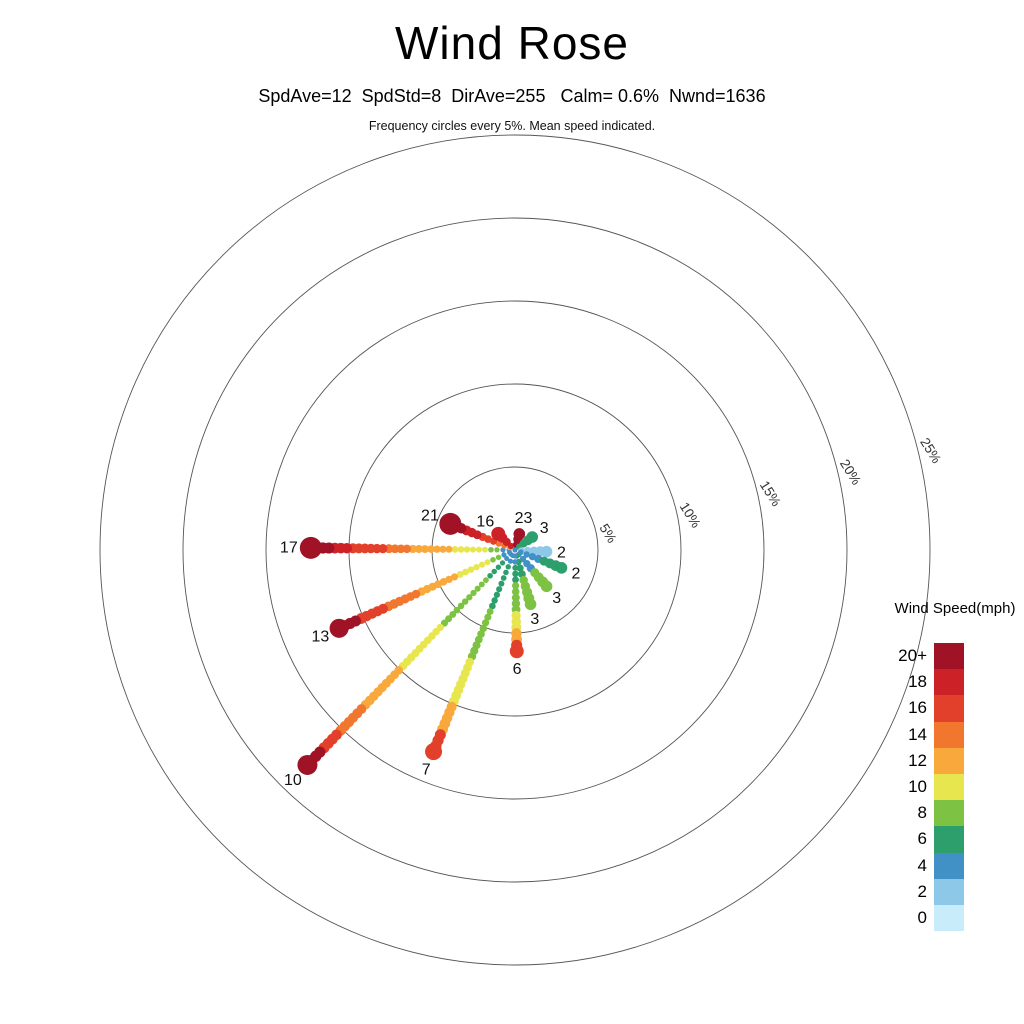  Describe the element at coordinates (401, 668) in the screenshot. I see `petal-dir134-speed10: 10` at that location.